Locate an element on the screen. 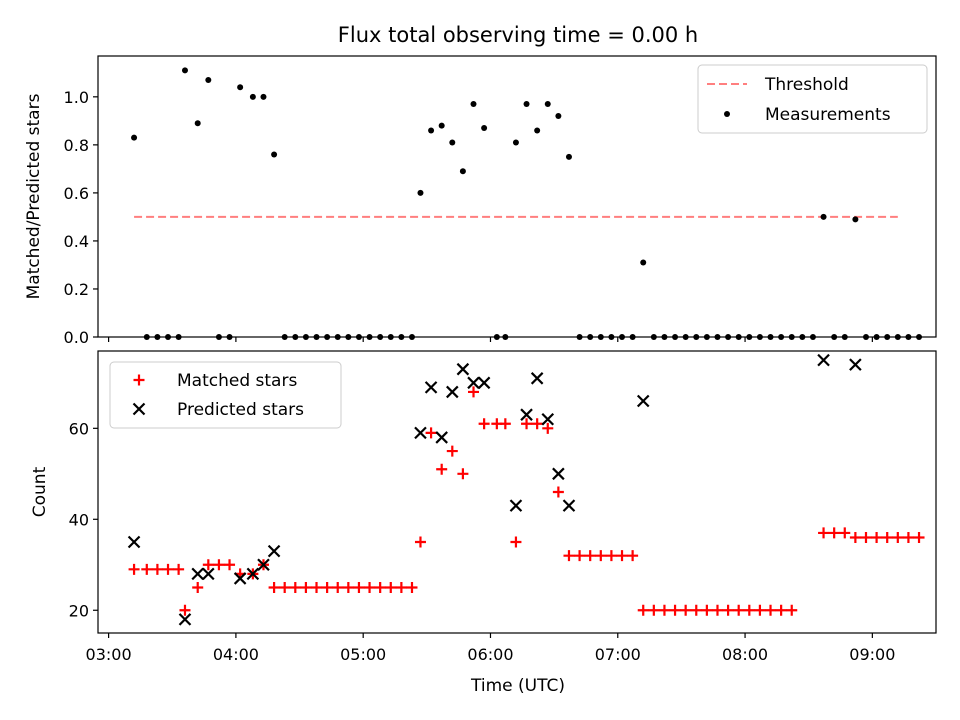 The image size is (960, 720). y-tick-label: 0.8 is located at coordinates (76, 145).